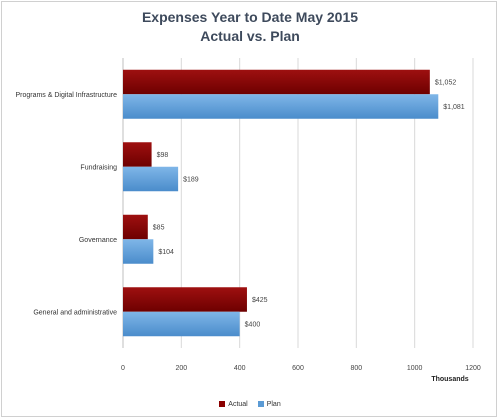  What do you see at coordinates (449, 379) in the screenshot?
I see `x-axis-label: Thousands` at bounding box center [449, 379].